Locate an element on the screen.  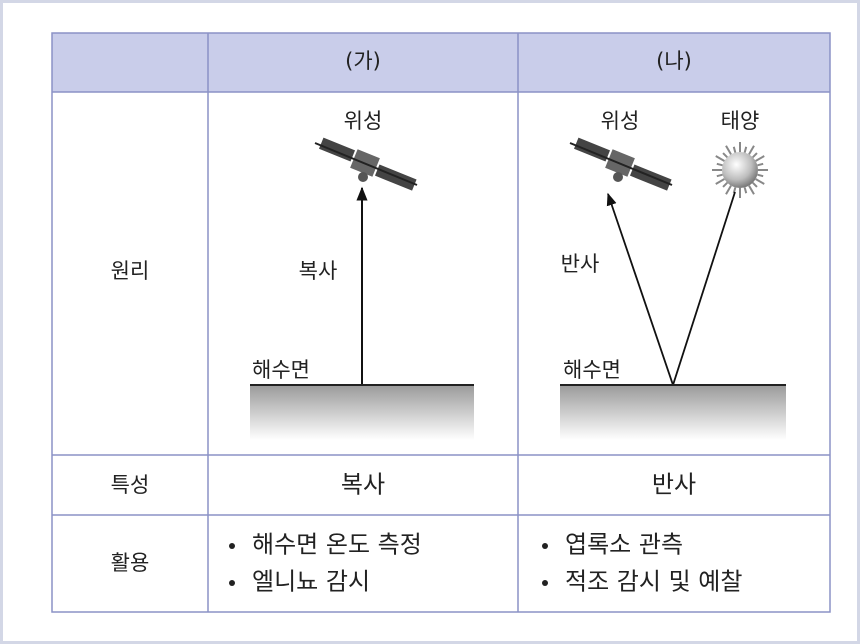
row-label: 특성 is located at coordinates (130, 485).